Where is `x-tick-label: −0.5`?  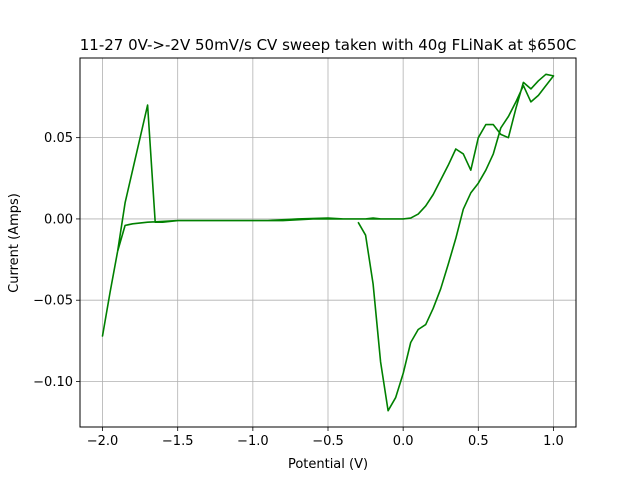 x-tick-label: −0.5 is located at coordinates (328, 441).